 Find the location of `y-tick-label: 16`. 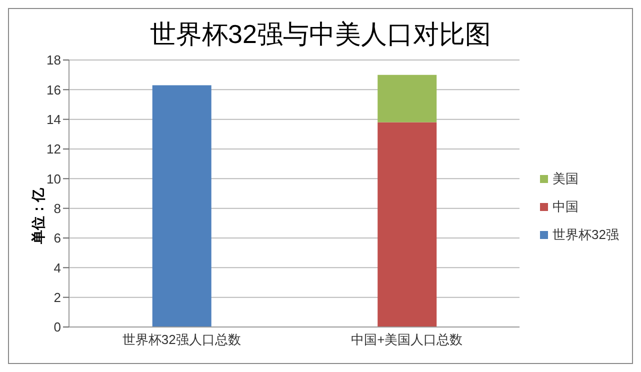

y-tick-label: 16 is located at coordinates (53, 90).